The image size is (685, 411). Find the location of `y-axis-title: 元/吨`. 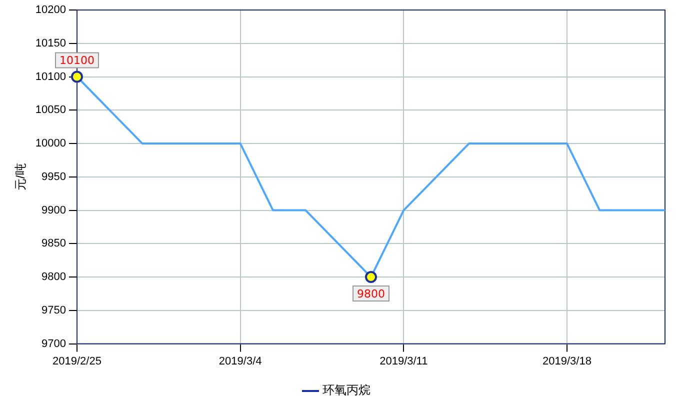

y-axis-title: 元/吨 is located at coordinates (21, 177).